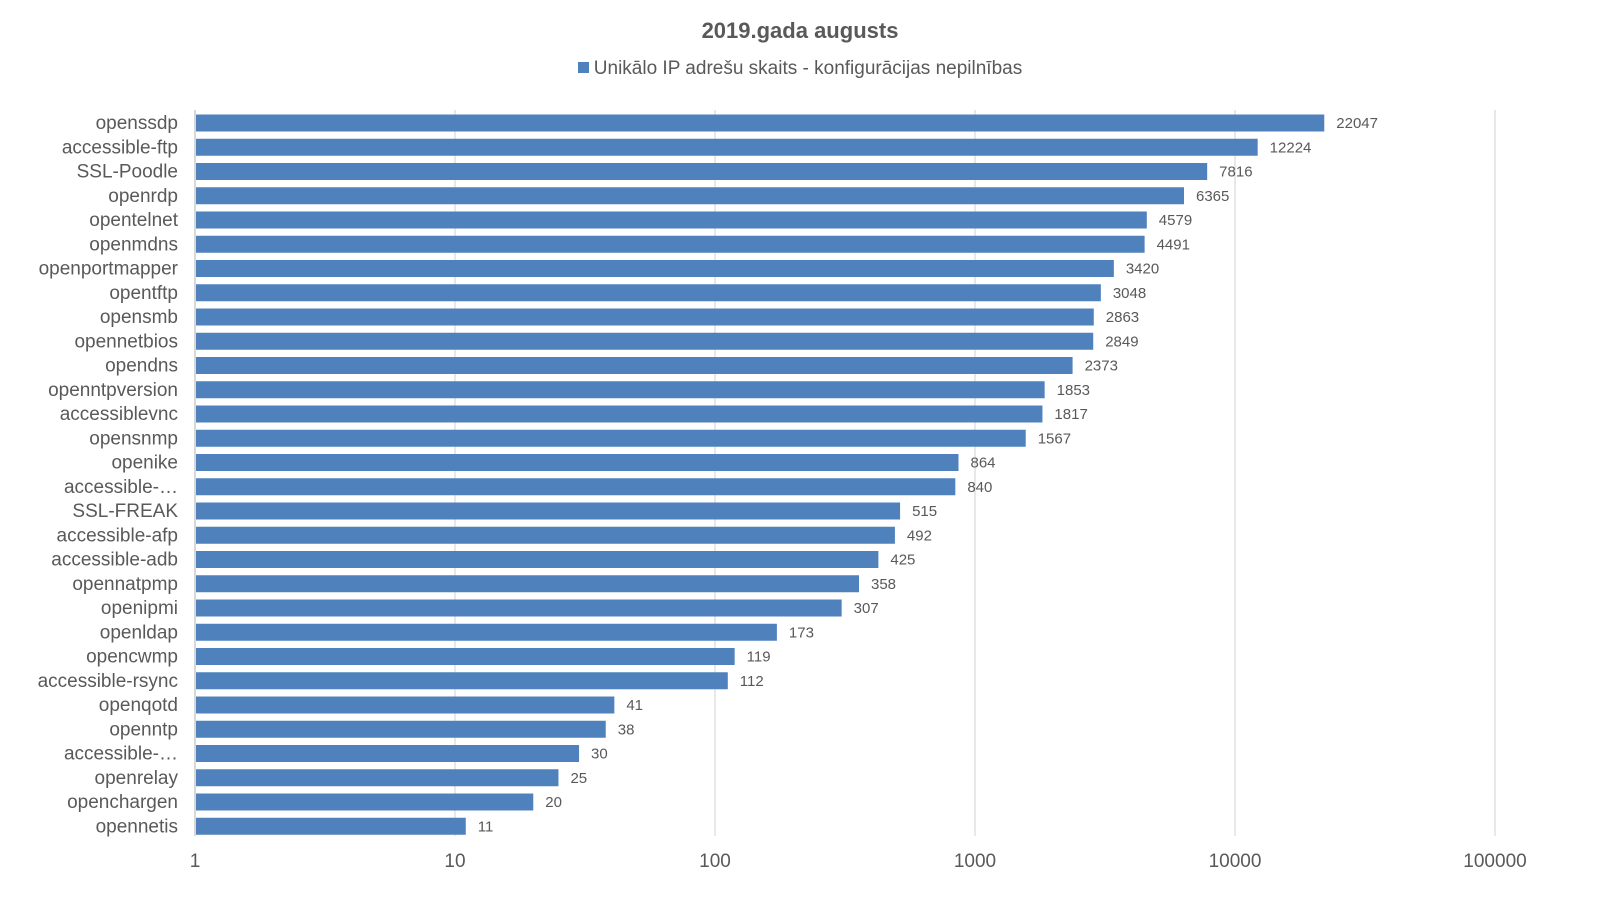 Image resolution: width=1600 pixels, height=899 pixels. Describe the element at coordinates (141, 366) in the screenshot. I see `category-label: opendns` at that location.